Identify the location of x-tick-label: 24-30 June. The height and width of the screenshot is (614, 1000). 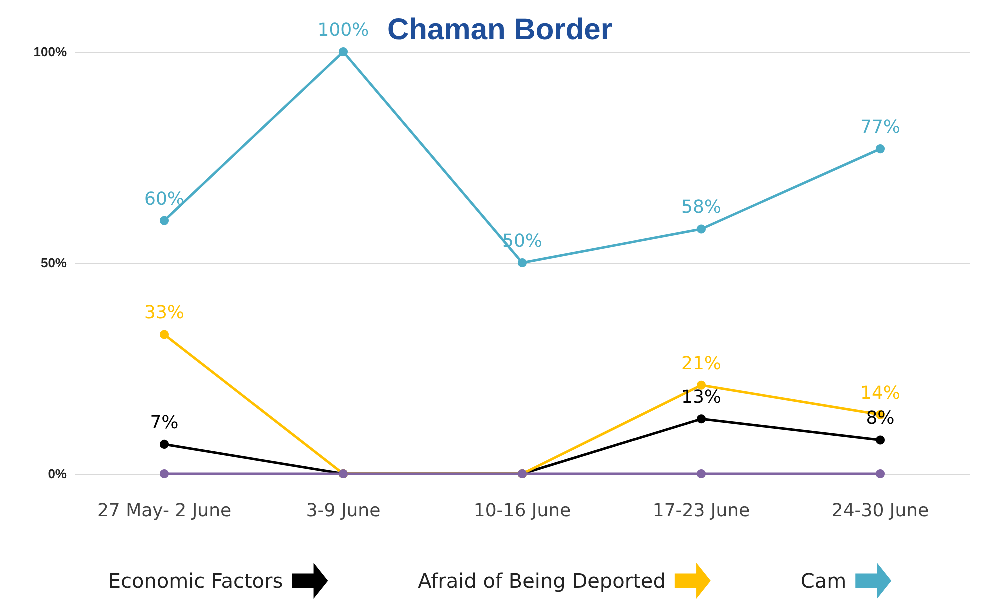
(881, 511).